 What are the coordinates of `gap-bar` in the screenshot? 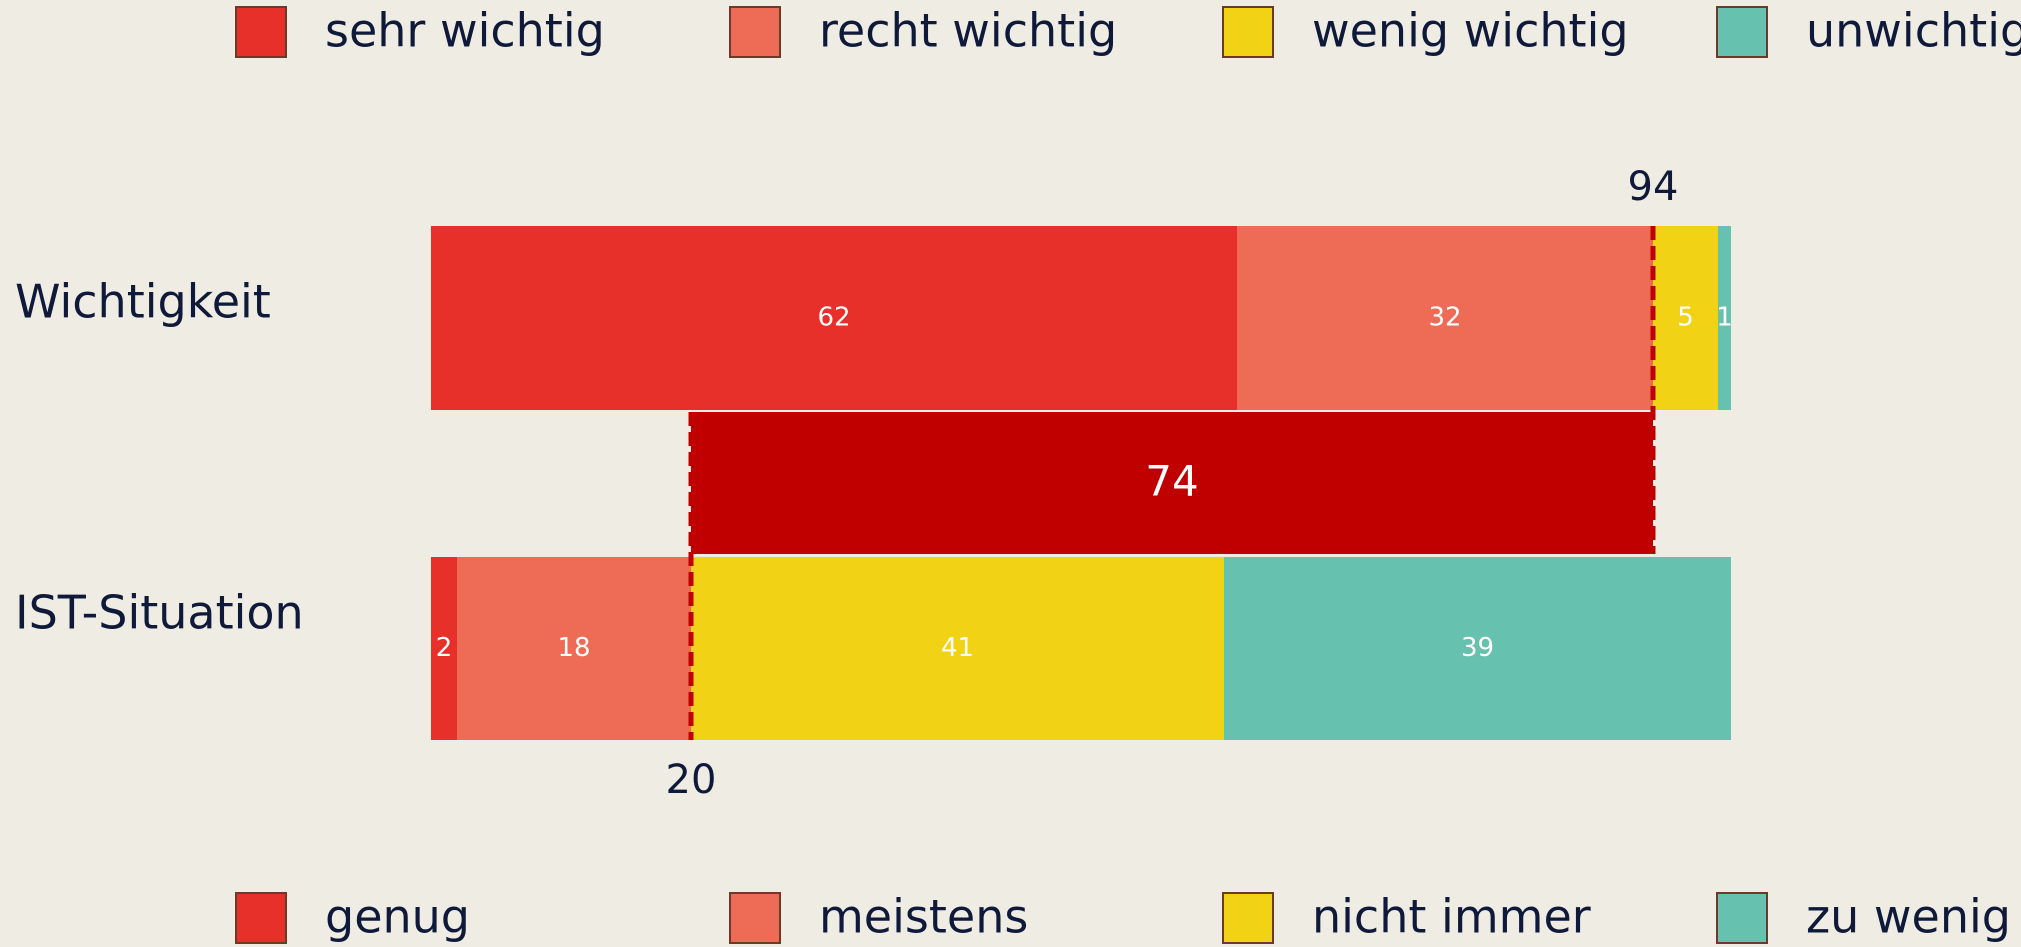 It's located at (1172, 483).